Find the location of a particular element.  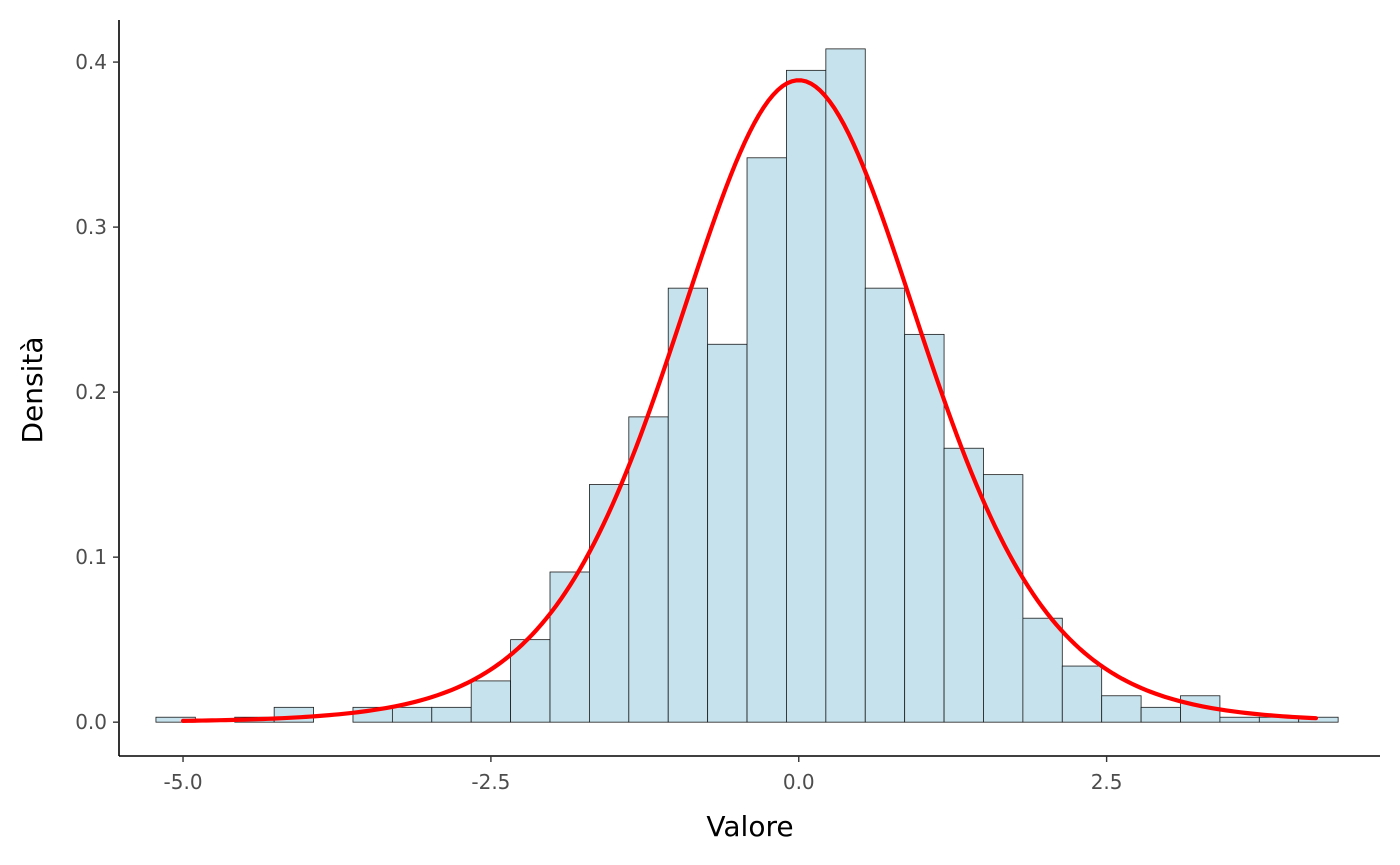

y-tick-label: 0.3 is located at coordinates (91, 227).